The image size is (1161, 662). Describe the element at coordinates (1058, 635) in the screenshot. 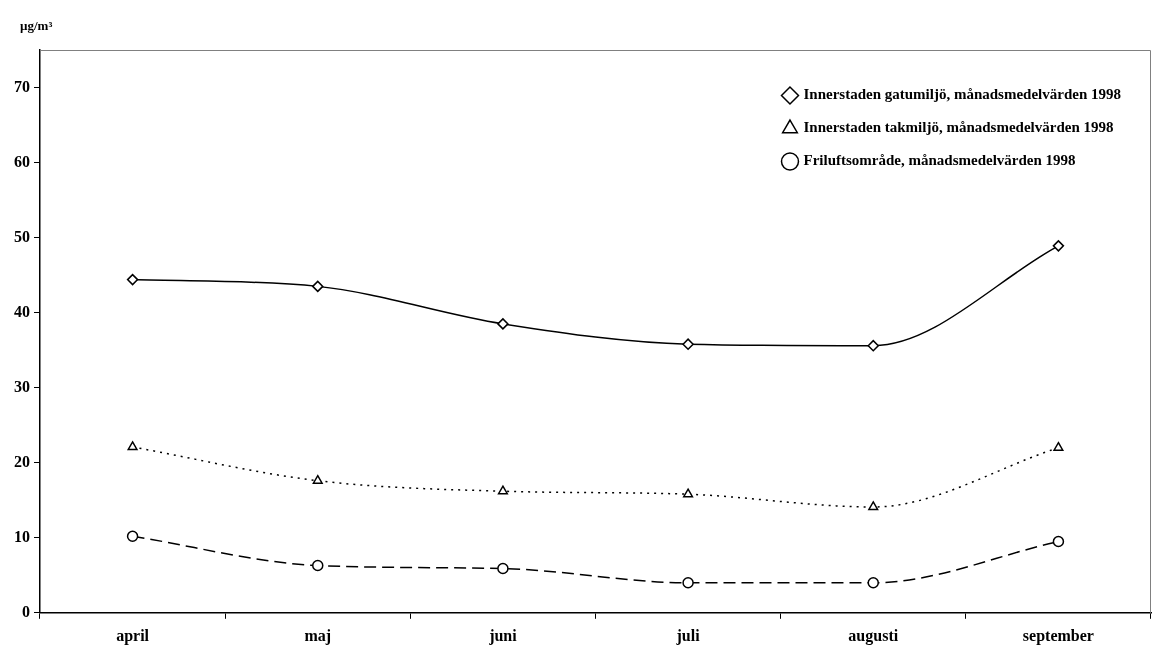

I see `x-tick-label: september` at that location.